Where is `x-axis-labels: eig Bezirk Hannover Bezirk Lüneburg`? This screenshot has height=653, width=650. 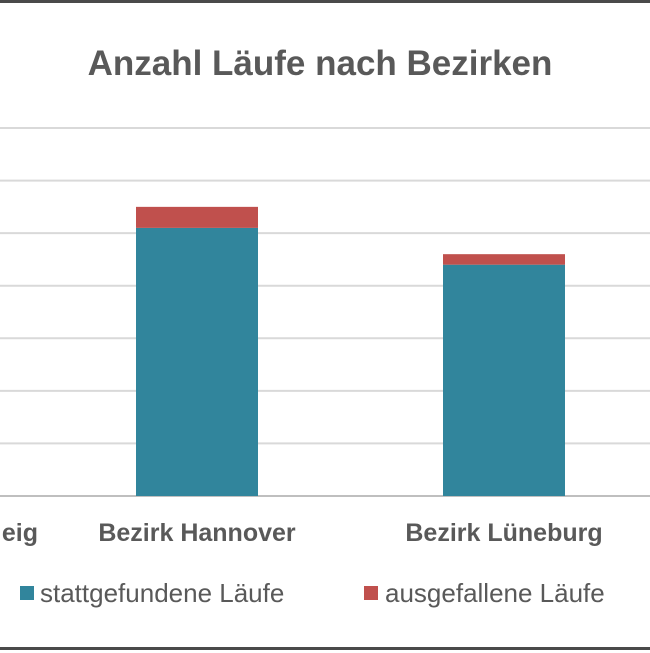
x-axis-labels: eig Bezirk Hannover Bezirk Lüneburg is located at coordinates (302, 533).